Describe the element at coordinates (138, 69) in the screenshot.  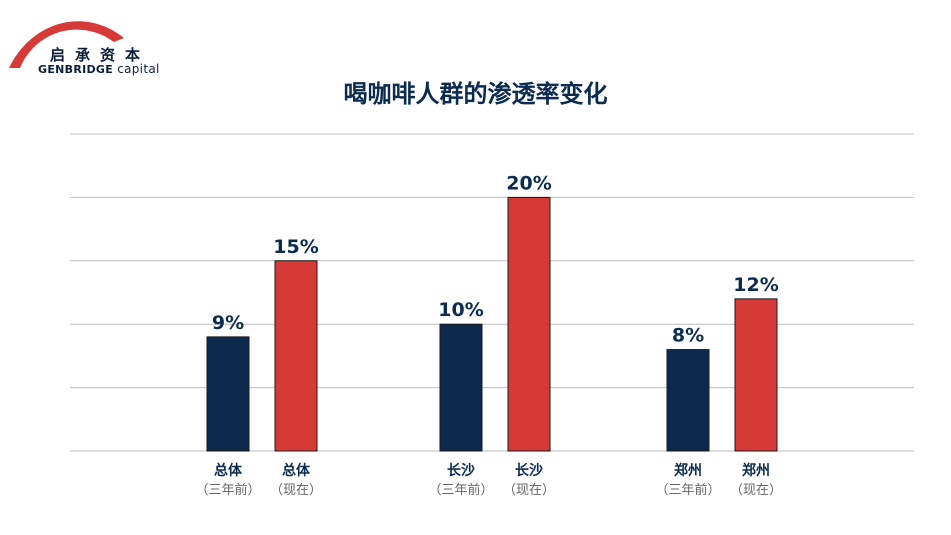
I see `logo-english-suffix: capital` at that location.